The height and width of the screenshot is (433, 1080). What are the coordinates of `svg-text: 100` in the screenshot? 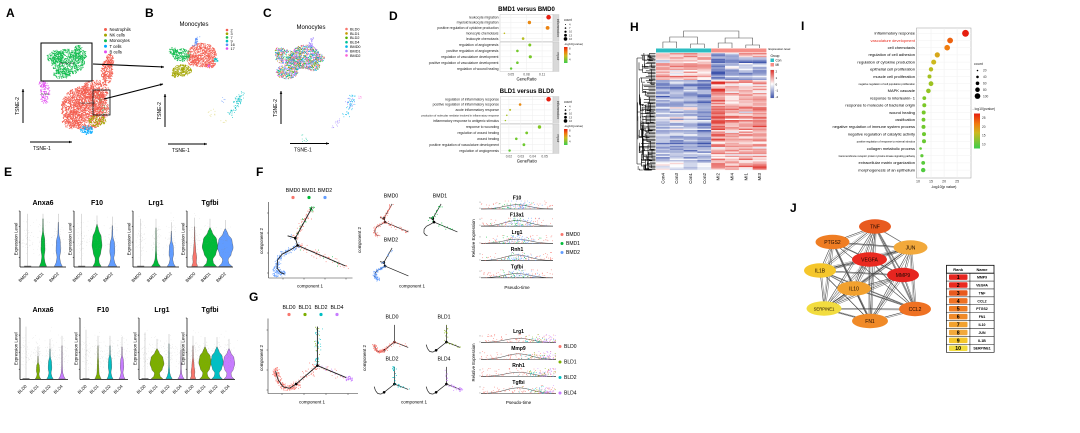 It's located at (986, 96).